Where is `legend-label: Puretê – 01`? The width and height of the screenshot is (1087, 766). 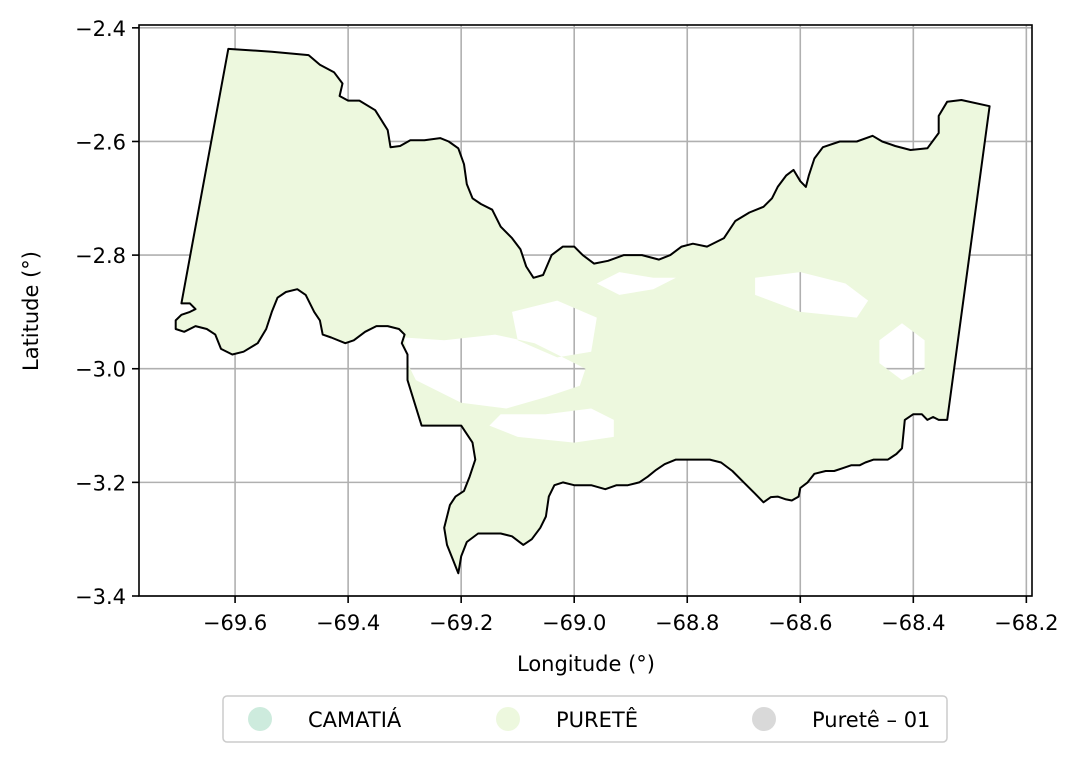
legend-label: Puretê – 01 is located at coordinates (871, 720).